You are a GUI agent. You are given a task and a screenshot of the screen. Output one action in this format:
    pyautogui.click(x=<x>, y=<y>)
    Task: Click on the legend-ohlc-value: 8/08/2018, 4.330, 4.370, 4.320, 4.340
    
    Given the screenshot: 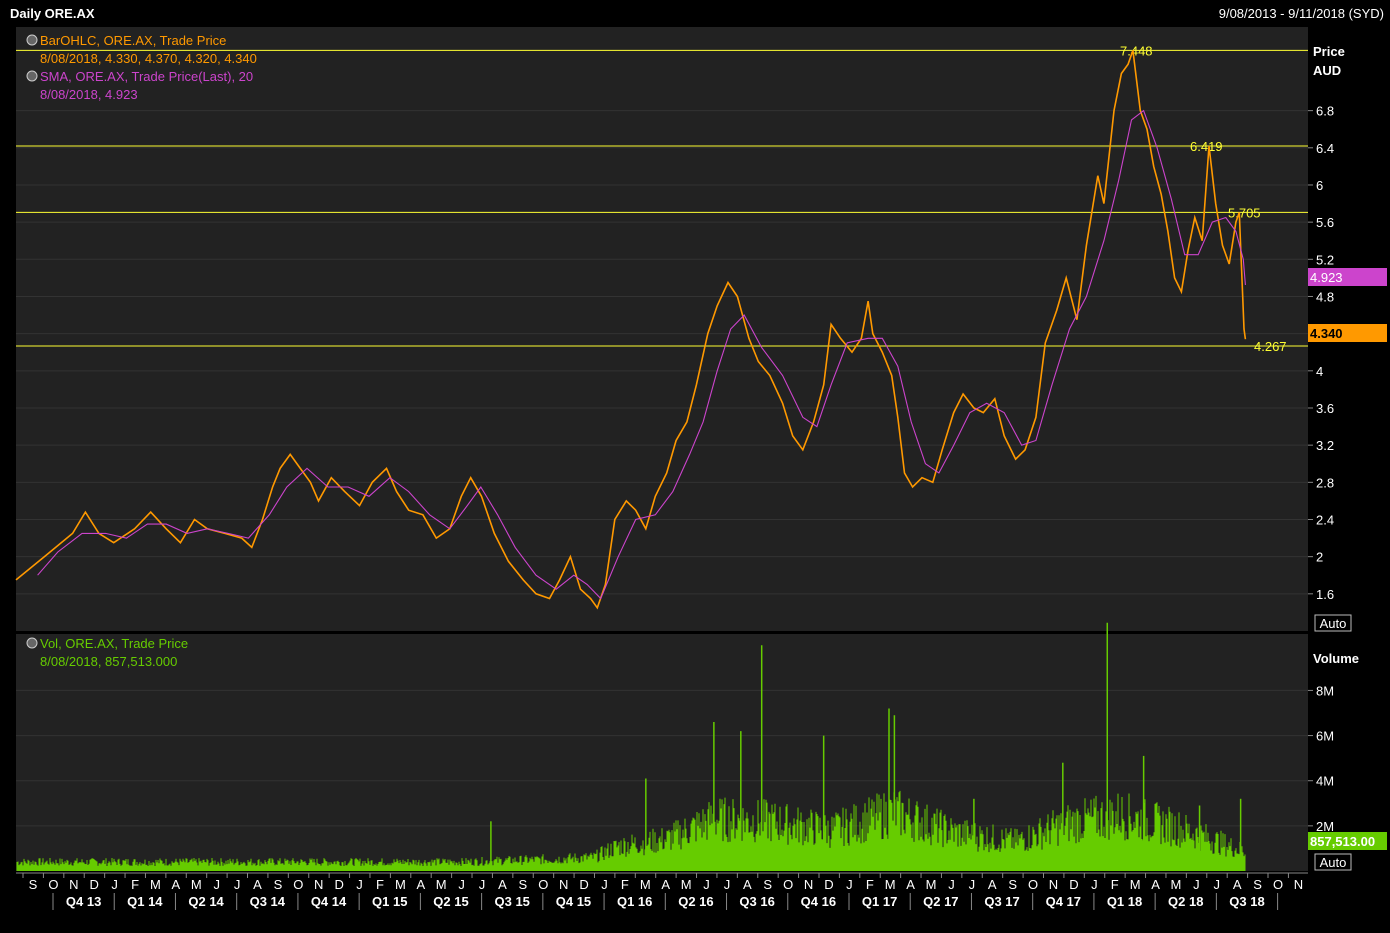 What is the action you would take?
    pyautogui.click(x=148, y=58)
    